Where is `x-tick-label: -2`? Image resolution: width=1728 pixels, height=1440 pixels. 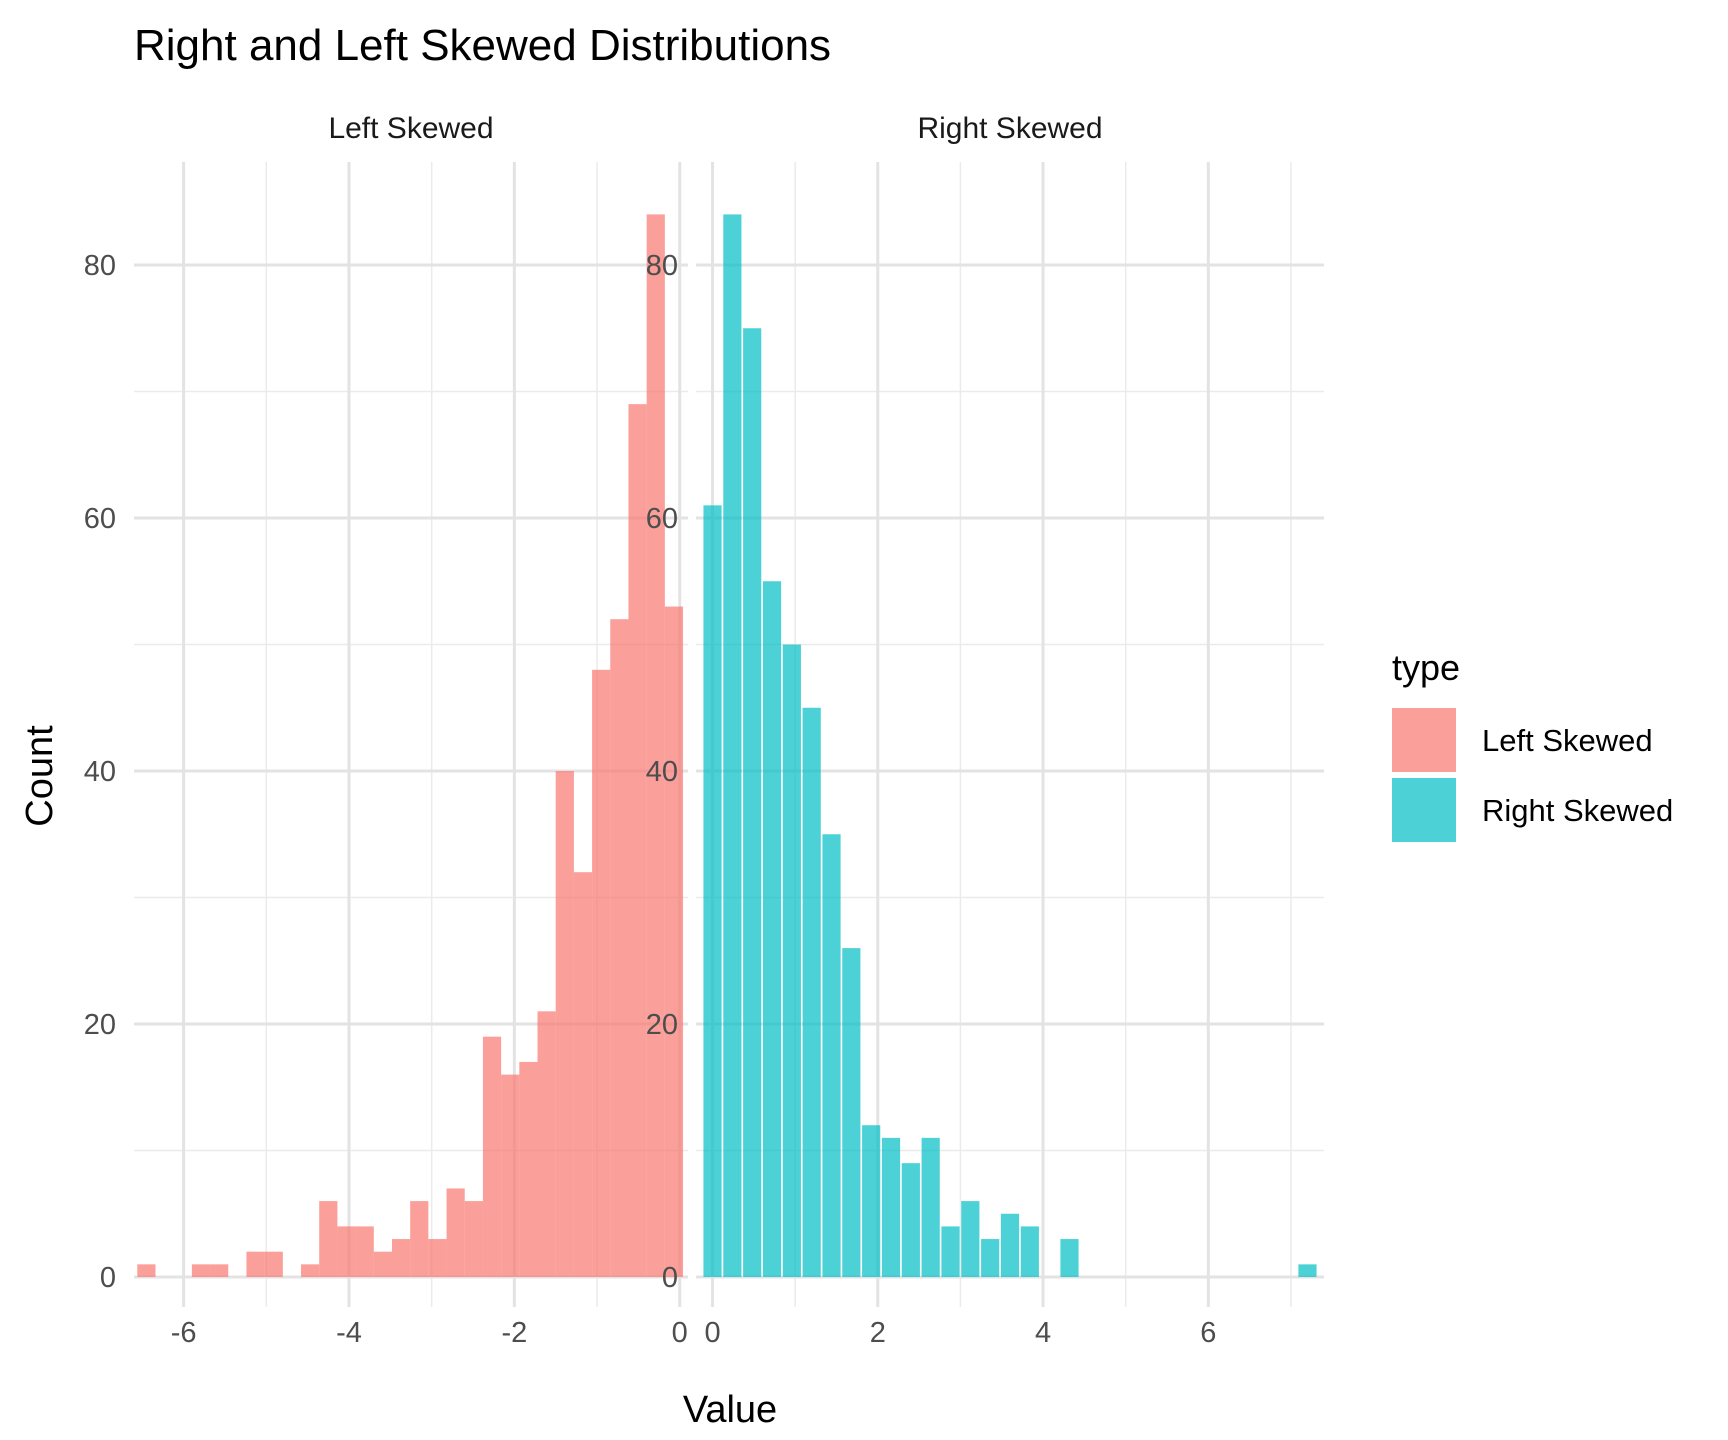 x-tick-label: -2 is located at coordinates (514, 1333).